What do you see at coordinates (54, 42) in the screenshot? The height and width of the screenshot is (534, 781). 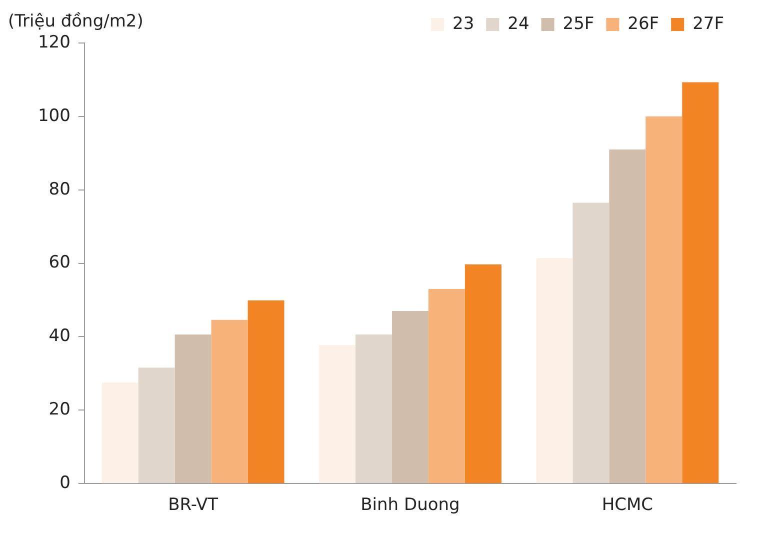 I see `y-tick-label: 120` at bounding box center [54, 42].